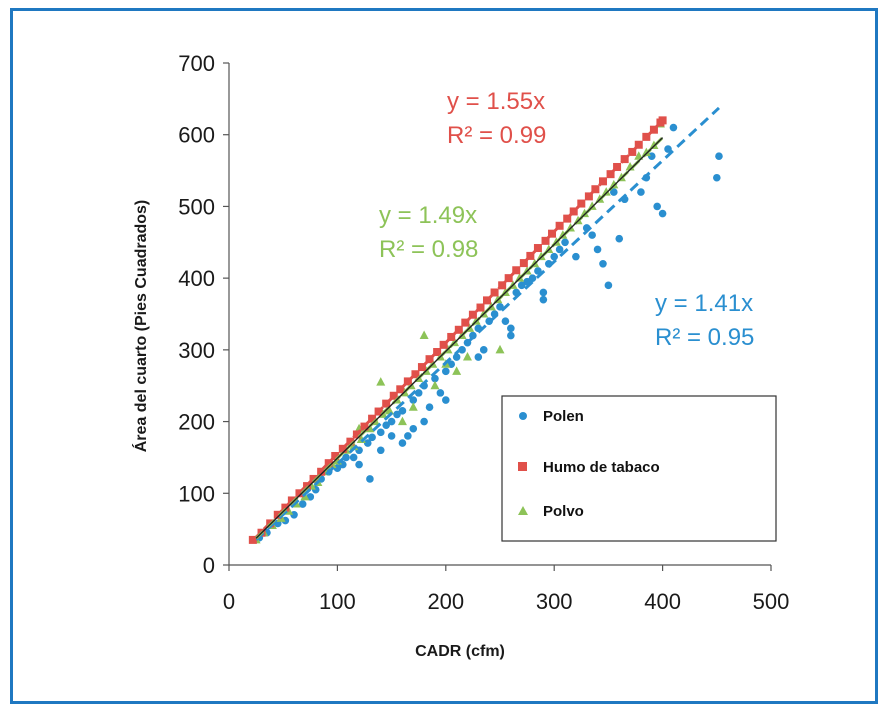 The width and height of the screenshot is (890, 704). I want to click on r2-humo: R² = 0.99, so click(496, 135).